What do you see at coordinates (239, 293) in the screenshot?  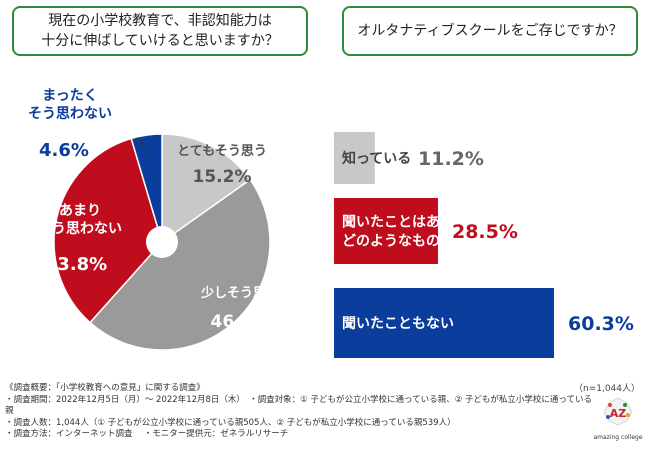 I see `pie-slice-label: 少しそう思う` at bounding box center [239, 293].